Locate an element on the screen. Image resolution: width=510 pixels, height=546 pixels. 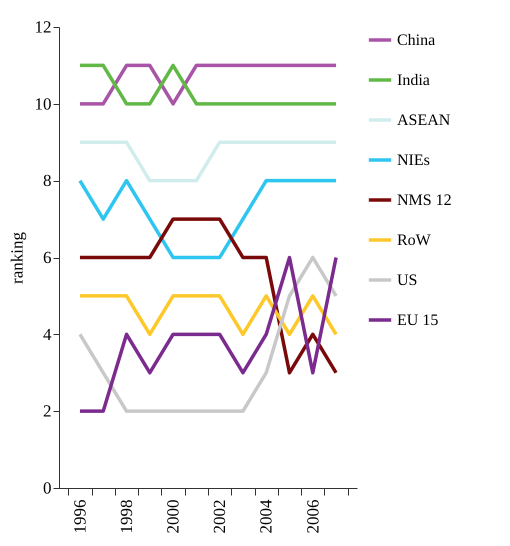
legend-label: US is located at coordinates (407, 280).